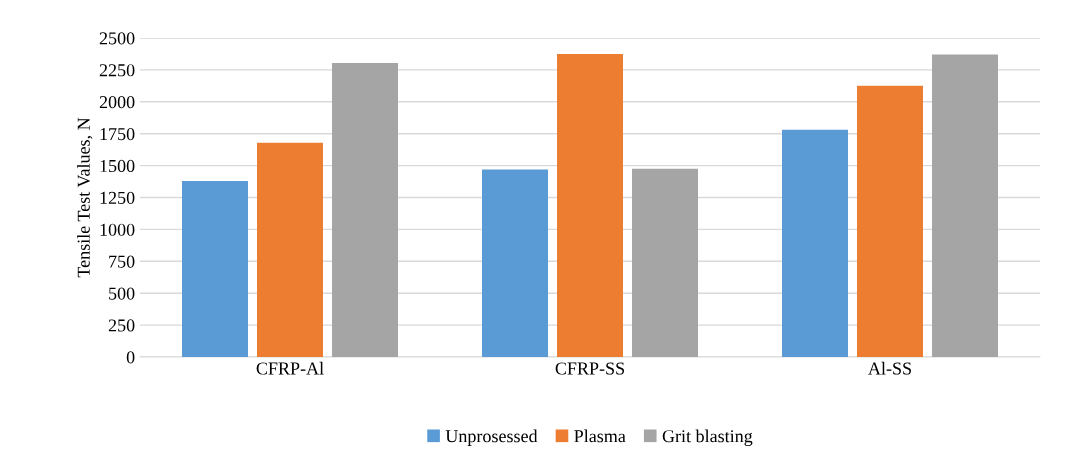 Image resolution: width=1069 pixels, height=461 pixels. What do you see at coordinates (117, 70) in the screenshot?
I see `y-tick-label: 2250` at bounding box center [117, 70].